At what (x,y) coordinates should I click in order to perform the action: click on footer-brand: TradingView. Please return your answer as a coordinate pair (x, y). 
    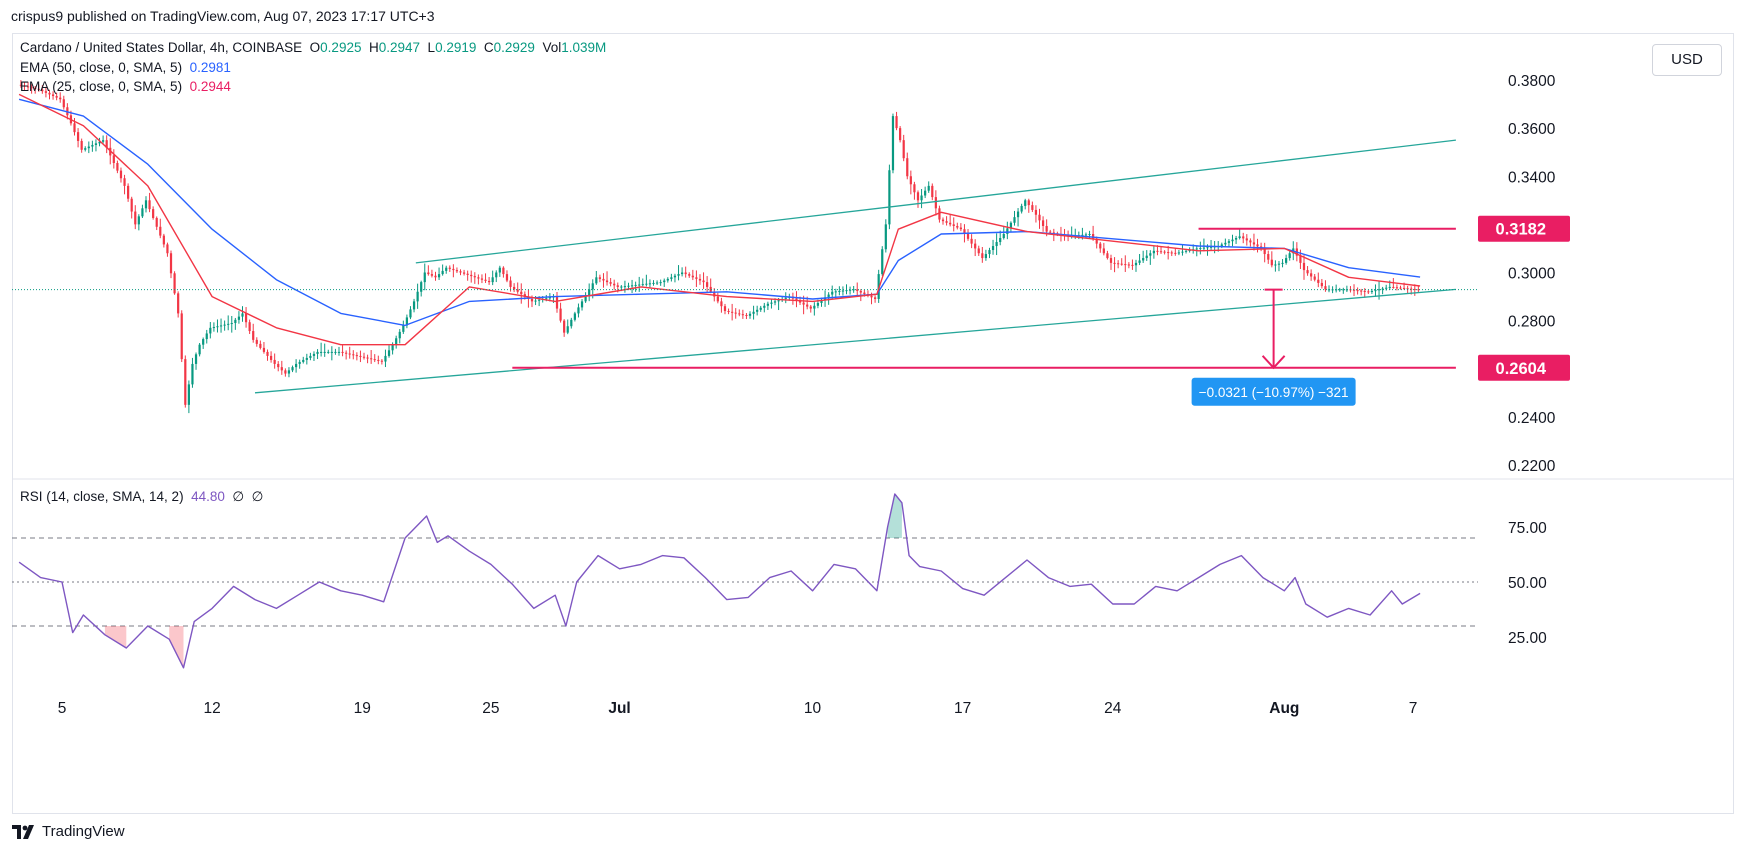
    Looking at the image, I should click on (68, 831).